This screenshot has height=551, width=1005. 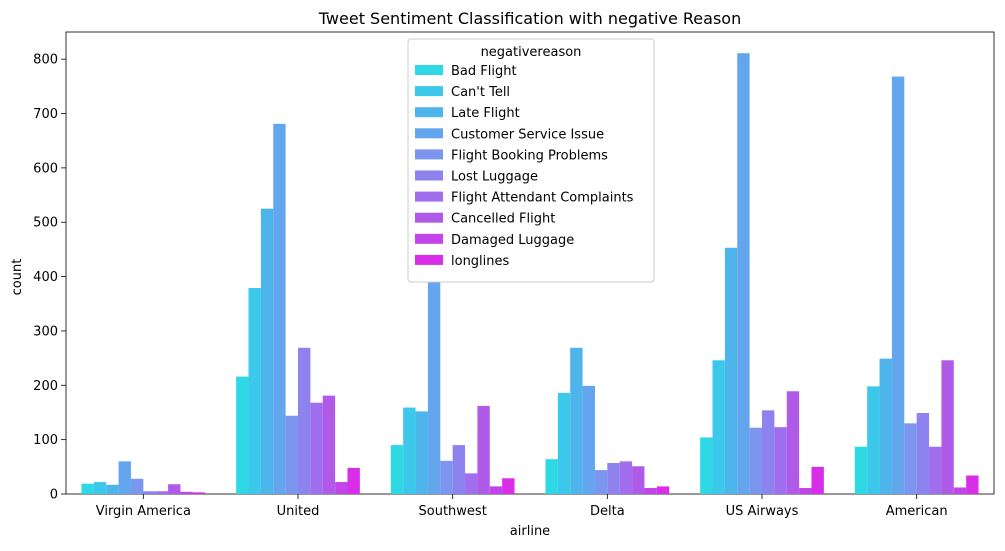 What do you see at coordinates (298, 511) in the screenshot?
I see `x-tick-label: United` at bounding box center [298, 511].